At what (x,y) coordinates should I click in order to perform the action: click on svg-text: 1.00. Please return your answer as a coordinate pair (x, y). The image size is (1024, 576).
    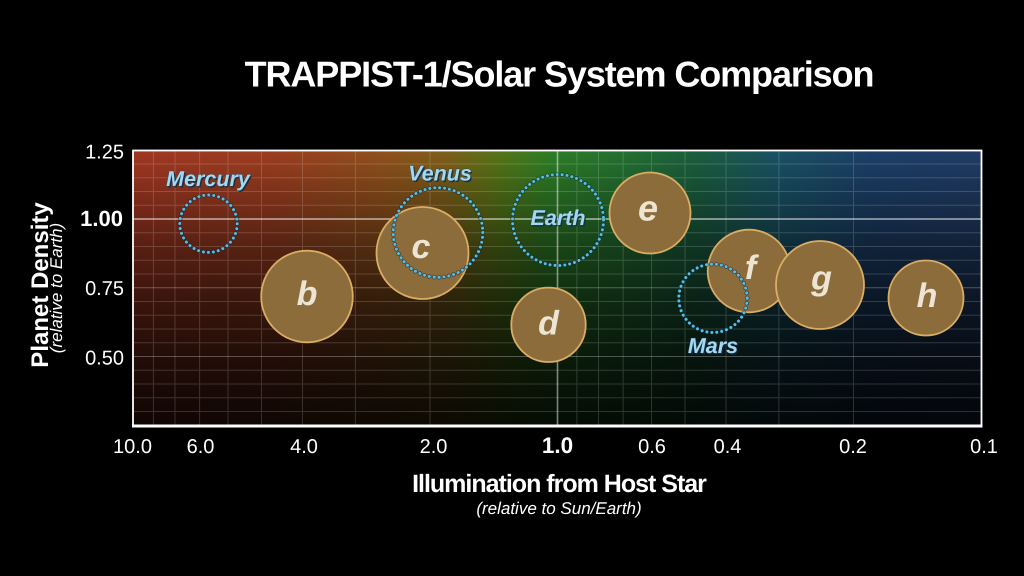
    Looking at the image, I should click on (101, 218).